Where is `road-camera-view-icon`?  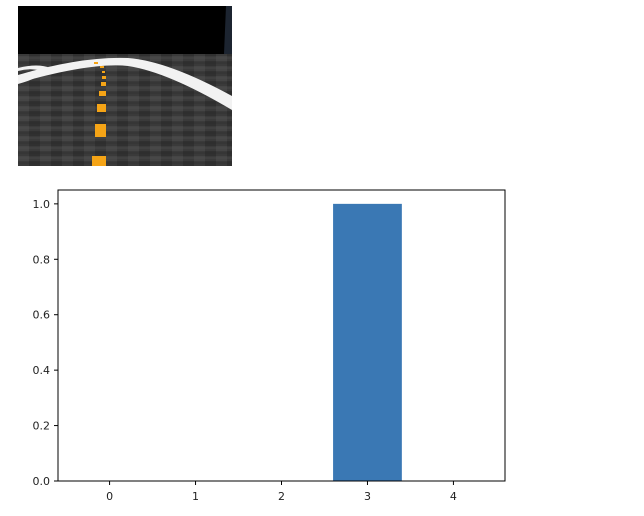 road-camera-view-icon is located at coordinates (125, 86).